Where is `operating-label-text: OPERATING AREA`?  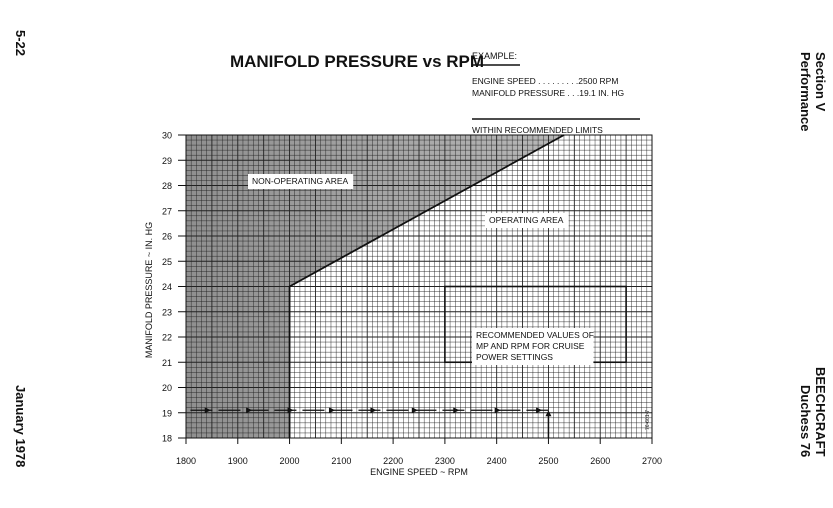
operating-label-text: OPERATING AREA is located at coordinates (526, 220).